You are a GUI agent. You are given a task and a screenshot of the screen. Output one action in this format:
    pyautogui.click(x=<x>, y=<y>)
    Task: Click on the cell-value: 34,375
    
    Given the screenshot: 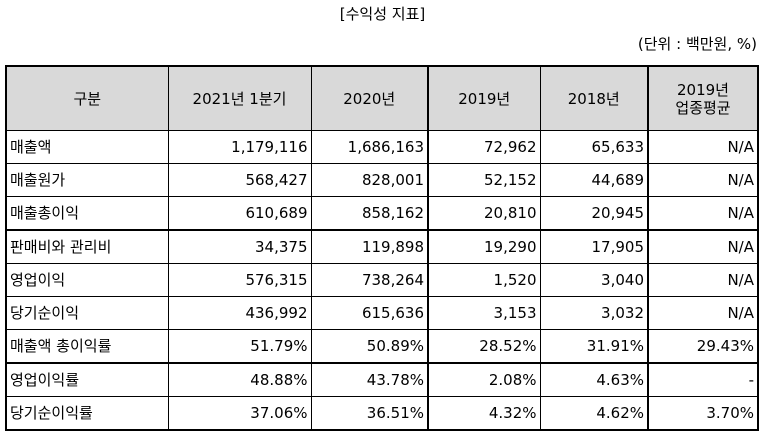 What is the action you would take?
    pyautogui.click(x=239, y=246)
    